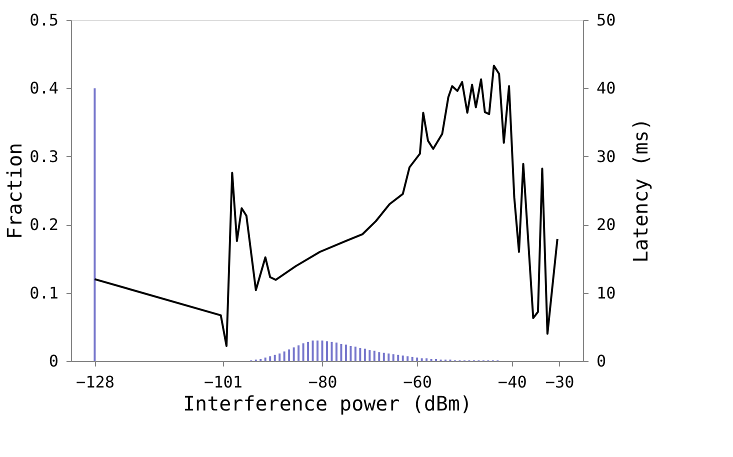 The height and width of the screenshot is (457, 733). Describe the element at coordinates (606, 292) in the screenshot. I see `y2-tick-label: 10` at that location.